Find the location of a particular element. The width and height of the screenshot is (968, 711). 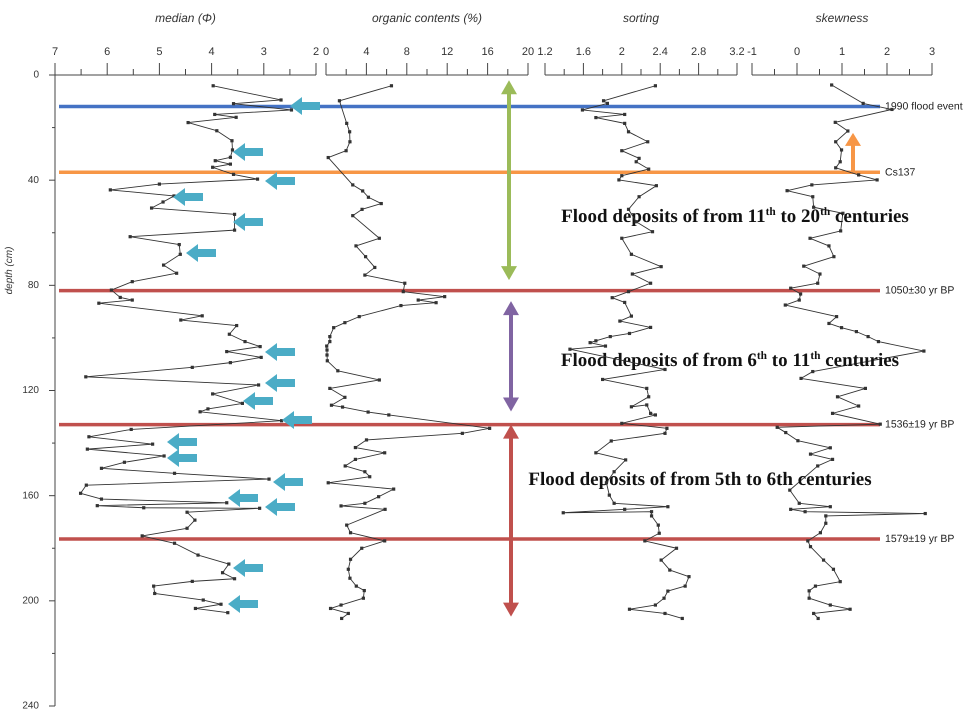

x-tick-label: 2.4 is located at coordinates (660, 52).